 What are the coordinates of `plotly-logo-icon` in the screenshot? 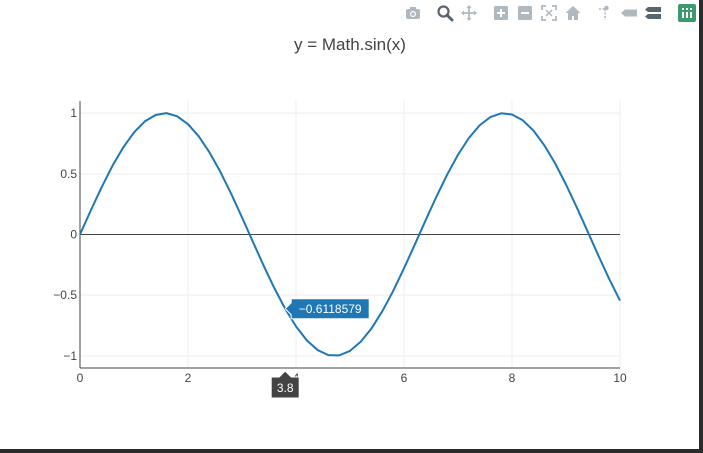 It's located at (687, 13).